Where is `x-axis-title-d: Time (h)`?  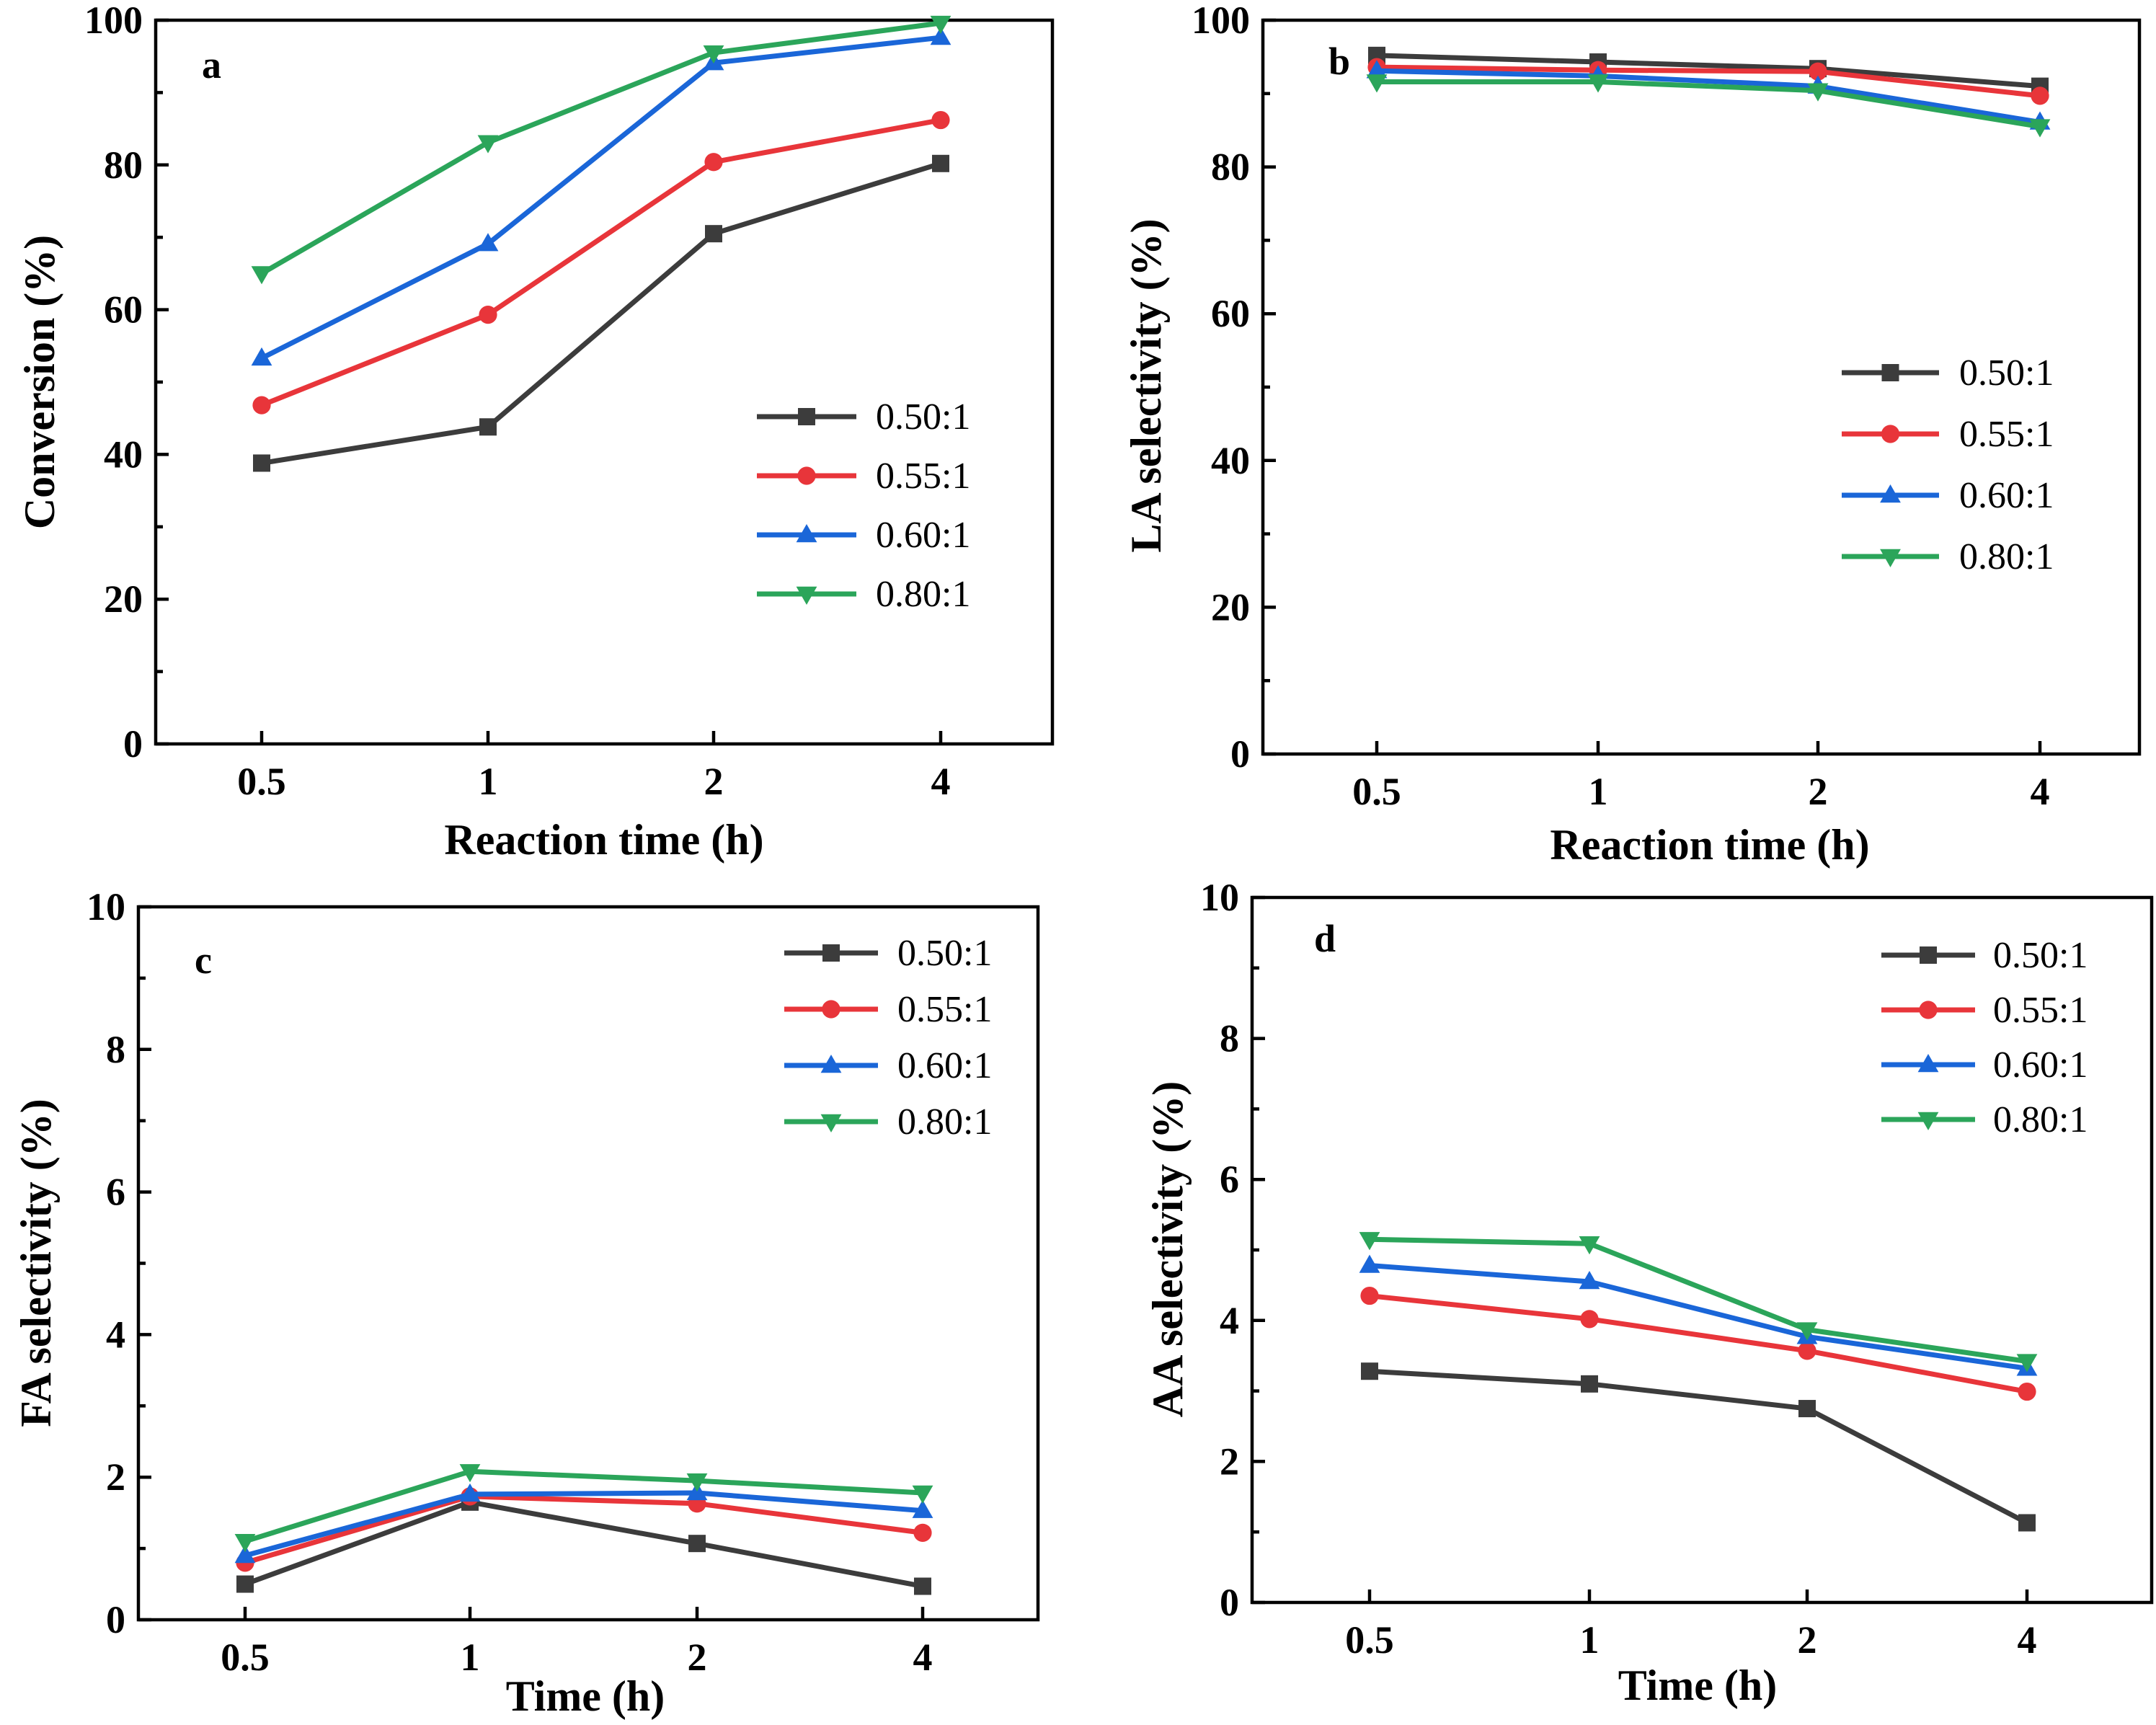 x-axis-title-d: Time (h) is located at coordinates (1698, 1685).